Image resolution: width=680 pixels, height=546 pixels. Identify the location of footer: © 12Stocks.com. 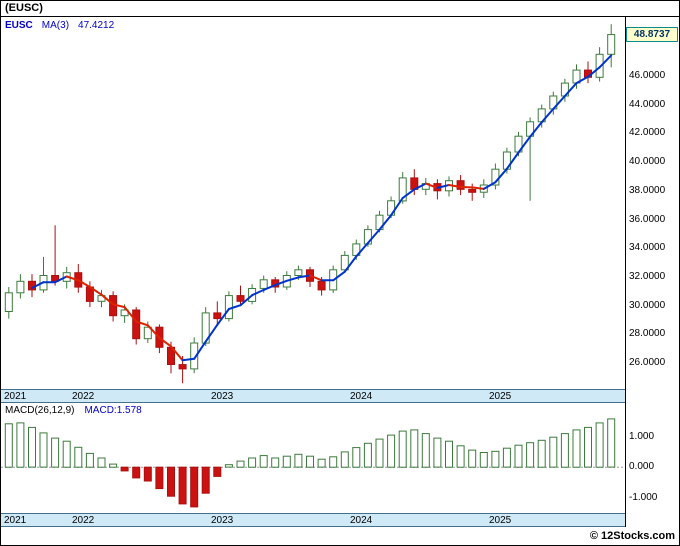
(340, 536).